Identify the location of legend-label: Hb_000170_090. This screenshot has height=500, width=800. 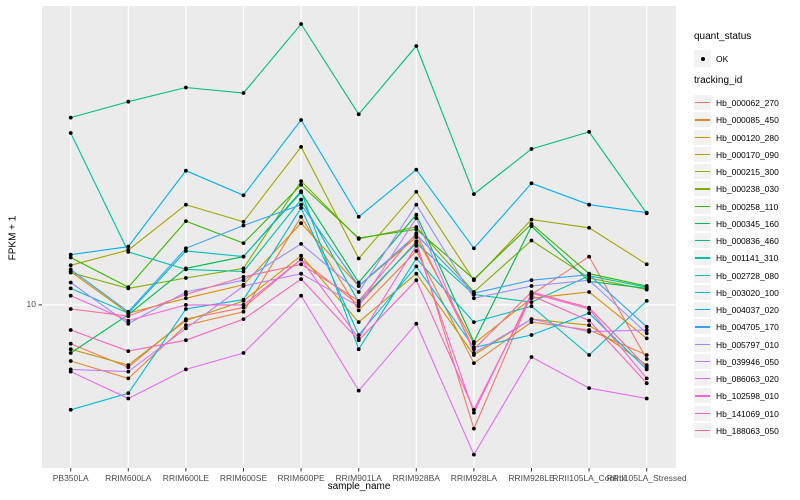
(747, 154).